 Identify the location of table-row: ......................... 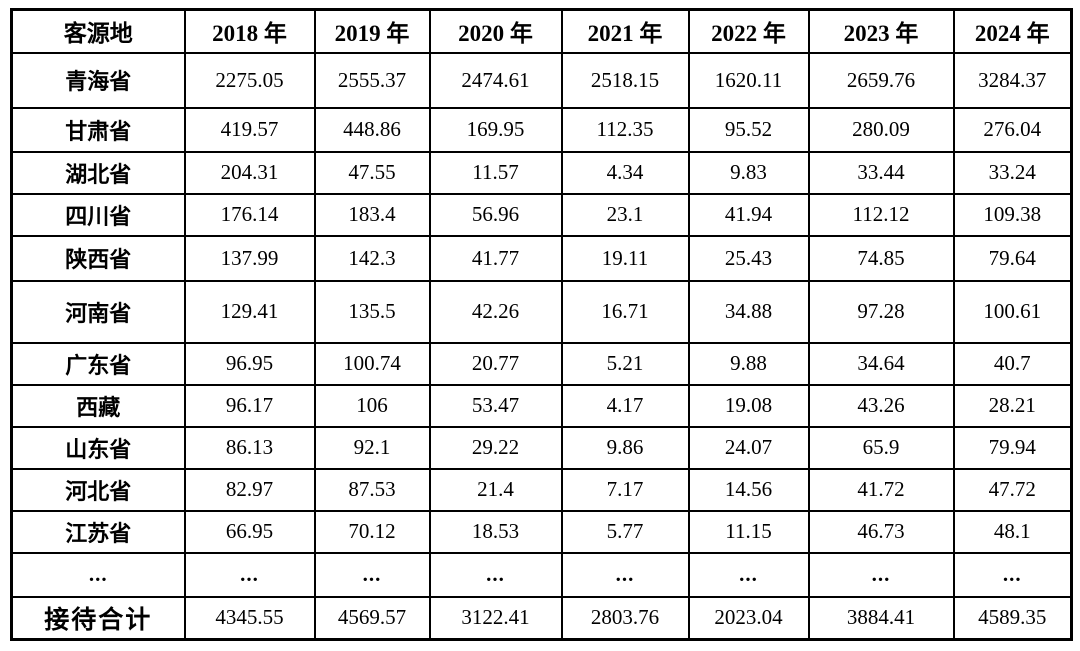
(541, 574).